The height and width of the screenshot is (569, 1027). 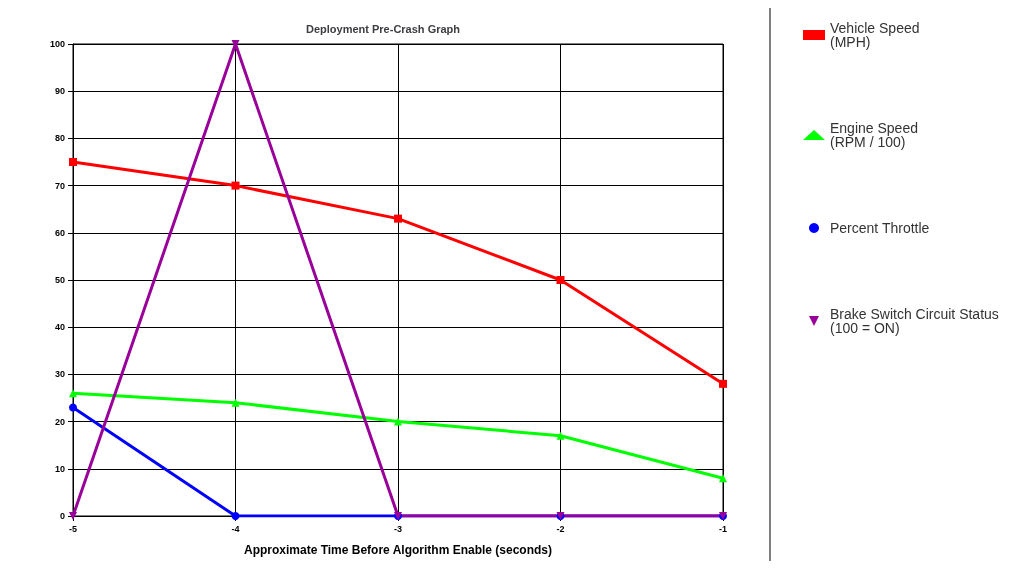 What do you see at coordinates (875, 35) in the screenshot?
I see `legend-label: Vehicle Speed (MPH)` at bounding box center [875, 35].